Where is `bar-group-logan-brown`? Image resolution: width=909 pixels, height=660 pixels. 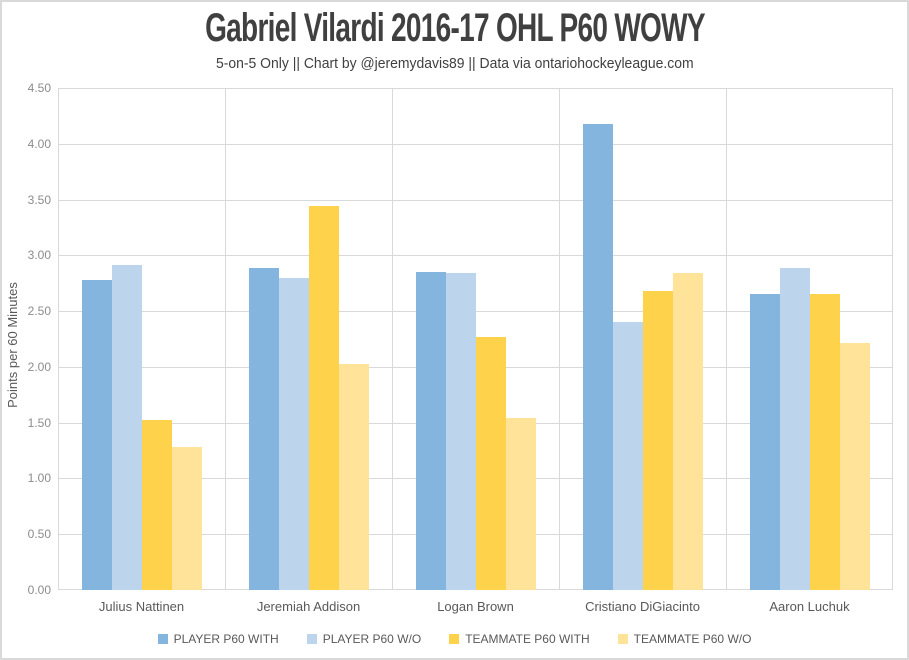
bar-group-logan-brown is located at coordinates (475, 339).